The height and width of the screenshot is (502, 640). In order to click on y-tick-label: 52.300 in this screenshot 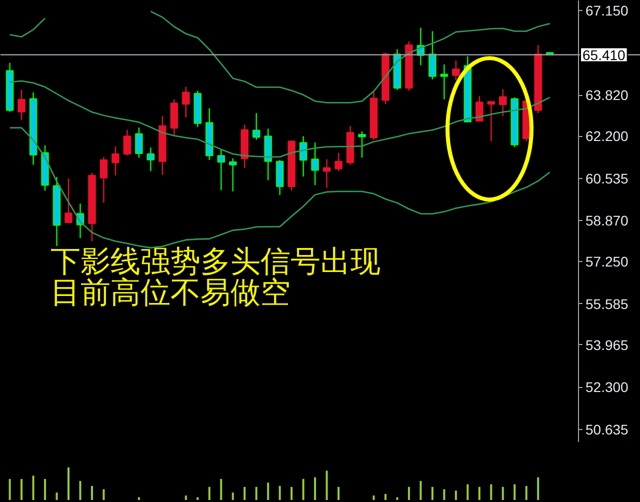, I will do `click(607, 387)`.